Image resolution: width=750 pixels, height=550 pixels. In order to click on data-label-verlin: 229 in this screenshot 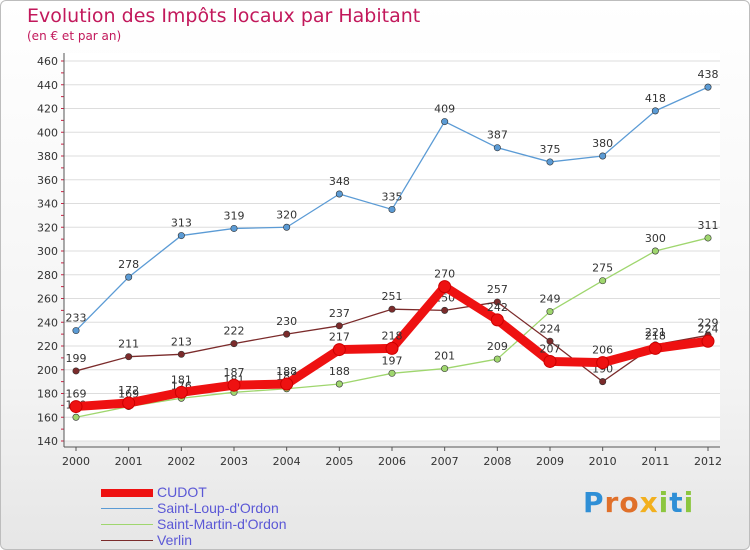, I will do `click(708, 322)`.